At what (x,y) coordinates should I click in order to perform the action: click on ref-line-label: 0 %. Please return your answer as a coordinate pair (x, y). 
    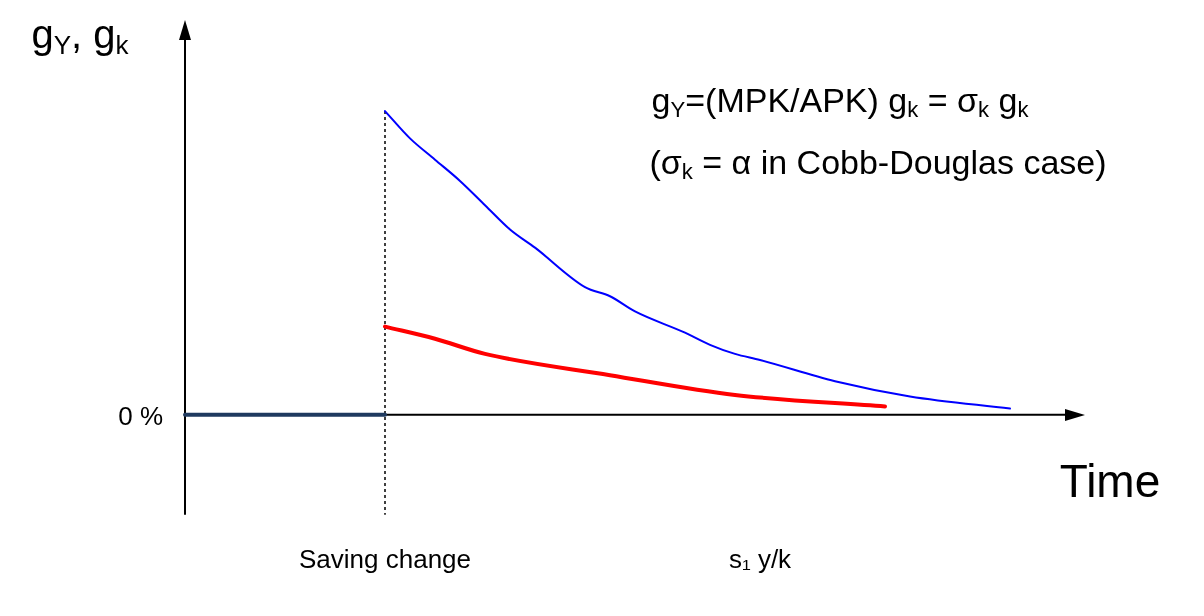
    Looking at the image, I should click on (141, 415).